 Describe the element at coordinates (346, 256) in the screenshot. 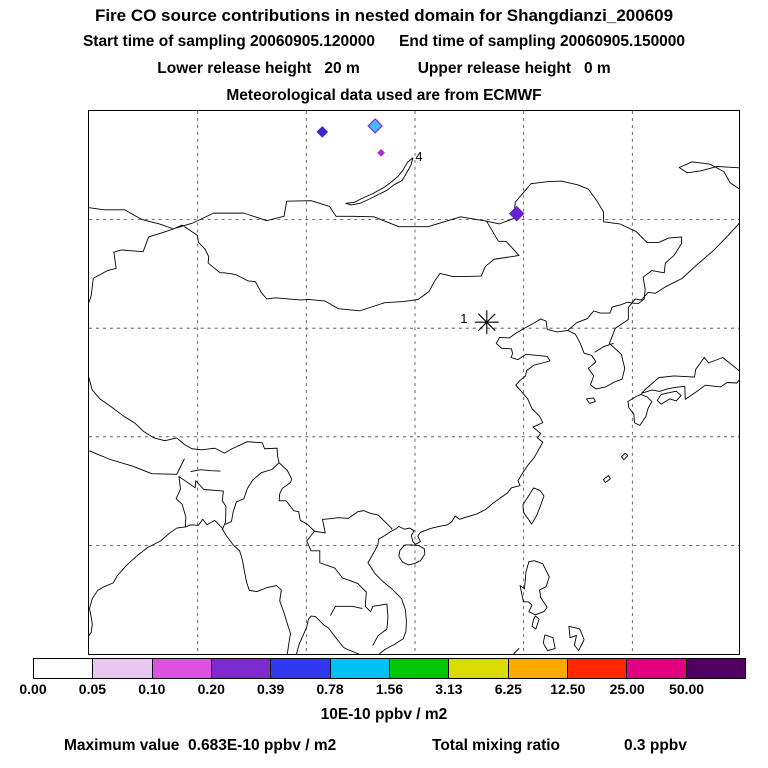

I see `mongolia-border` at that location.